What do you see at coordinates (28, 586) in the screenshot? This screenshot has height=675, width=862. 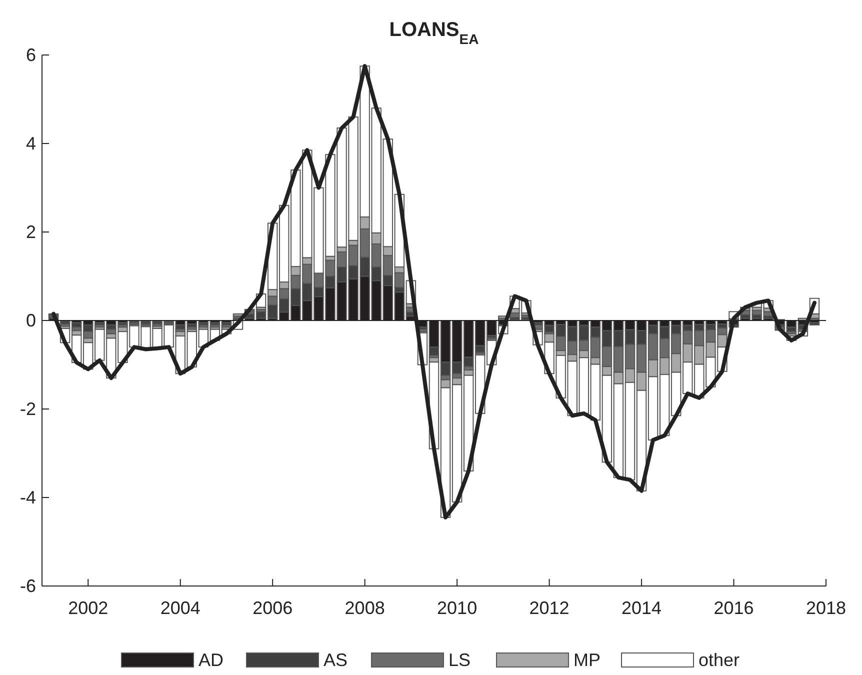 I see `y-tick-label: -6` at bounding box center [28, 586].